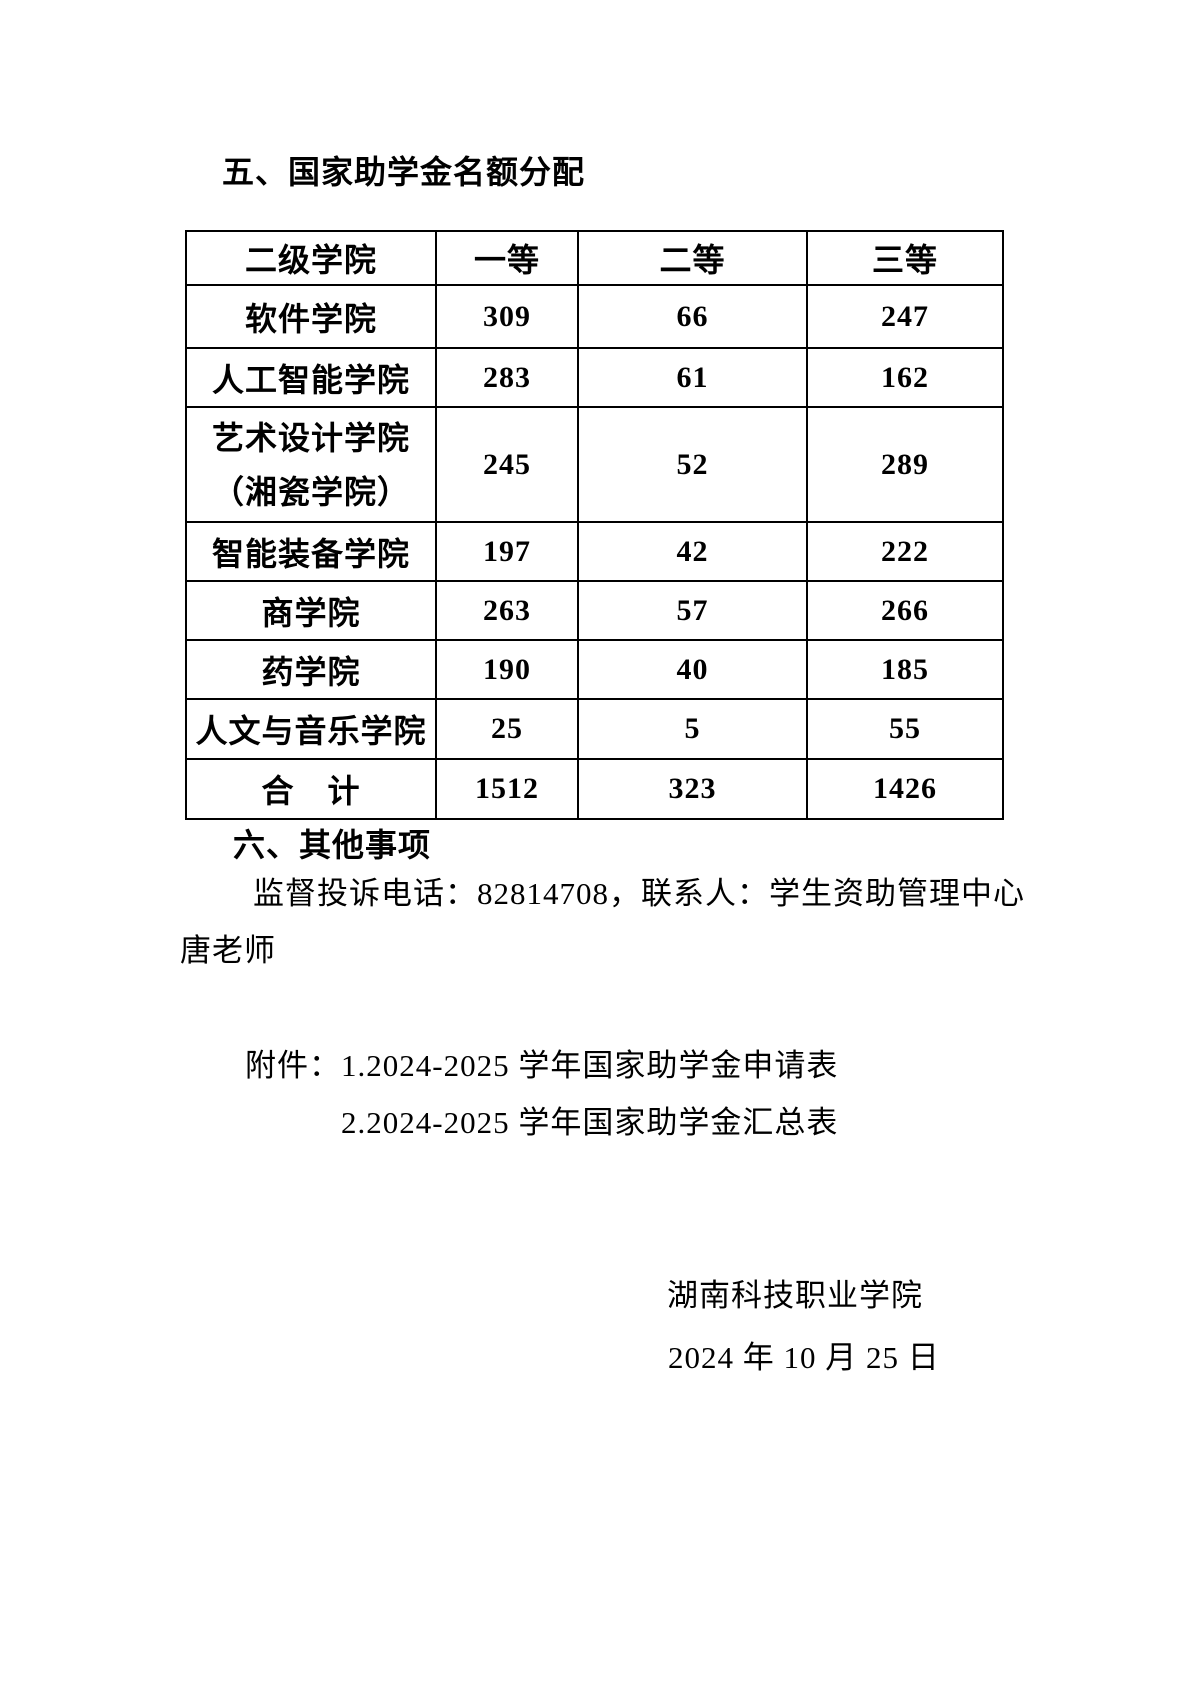 This screenshot has height=1684, width=1191. I want to click on table-header-row: 二级学院 一等 二等 三等, so click(594, 258).